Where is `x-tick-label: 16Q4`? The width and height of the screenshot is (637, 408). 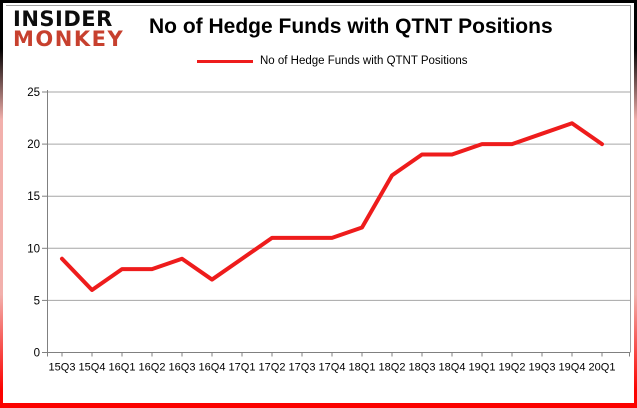
x-tick-label: 16Q4 is located at coordinates (212, 368).